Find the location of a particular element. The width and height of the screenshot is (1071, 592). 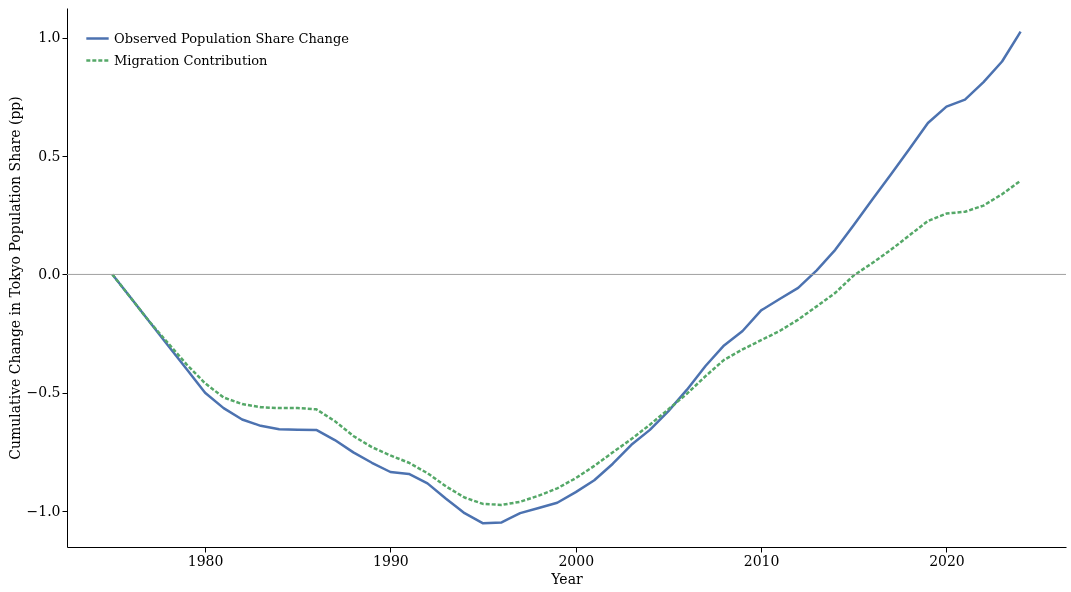

y-axis-title: Cumulative Change in Tokyo Population Share (pp) is located at coordinates (14, 278).